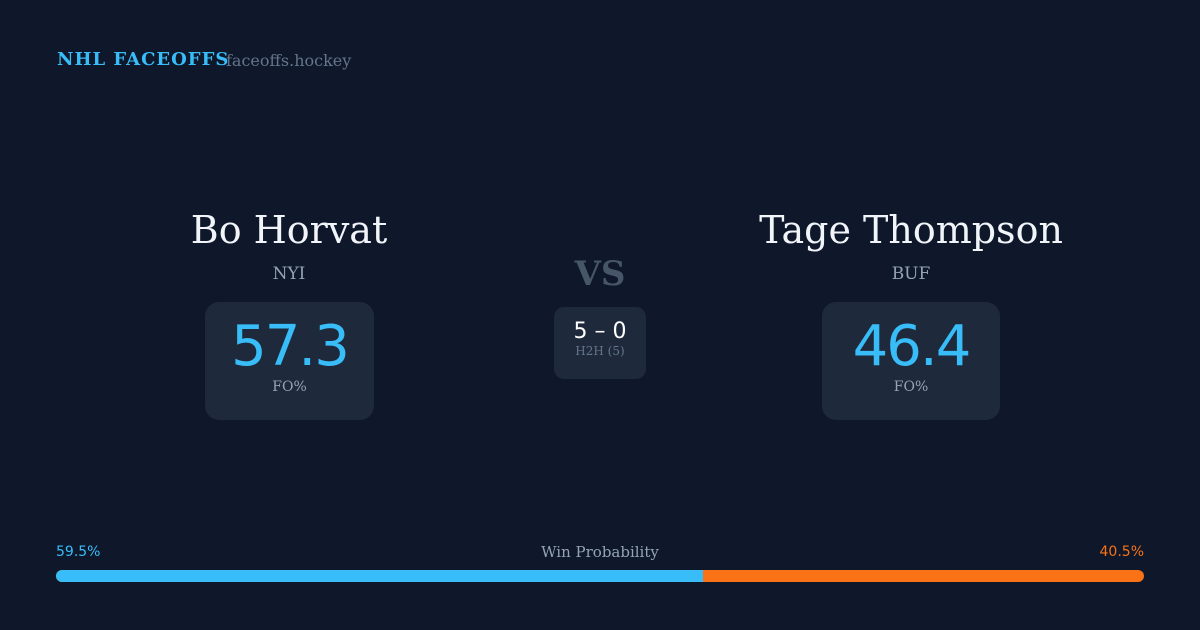 The width and height of the screenshot is (1200, 630). Describe the element at coordinates (289, 60) in the screenshot. I see `site-url: faceoffs.hockey` at that location.